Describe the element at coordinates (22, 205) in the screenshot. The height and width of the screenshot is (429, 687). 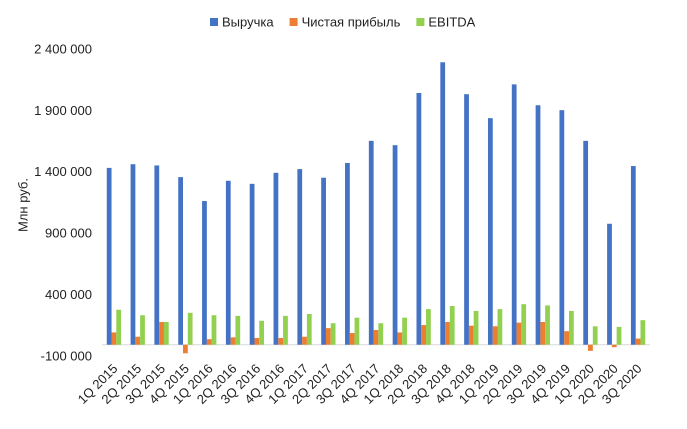
I see `y-axis-title: Млн руб.` at that location.